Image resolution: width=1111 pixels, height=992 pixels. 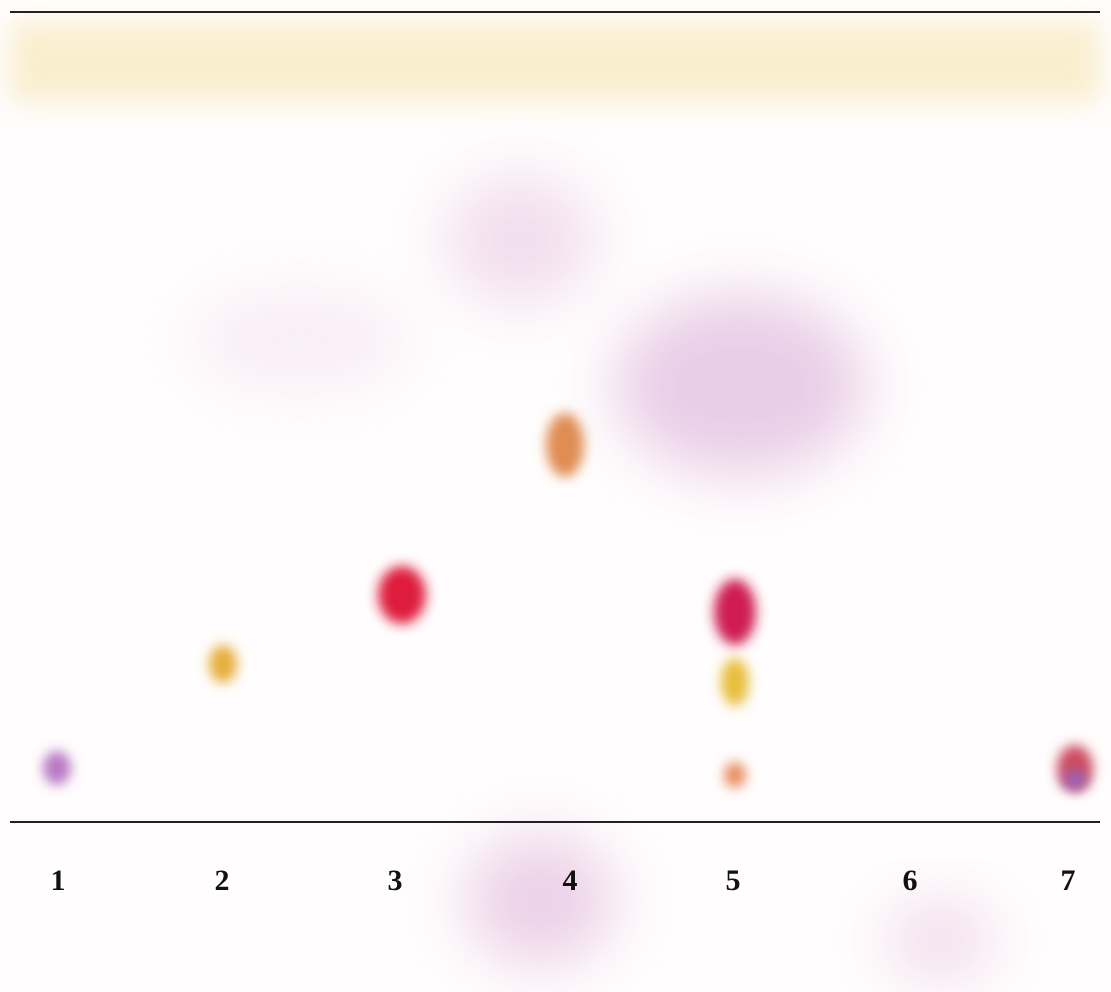 What do you see at coordinates (570, 880) in the screenshot?
I see `lane-label: 4` at bounding box center [570, 880].